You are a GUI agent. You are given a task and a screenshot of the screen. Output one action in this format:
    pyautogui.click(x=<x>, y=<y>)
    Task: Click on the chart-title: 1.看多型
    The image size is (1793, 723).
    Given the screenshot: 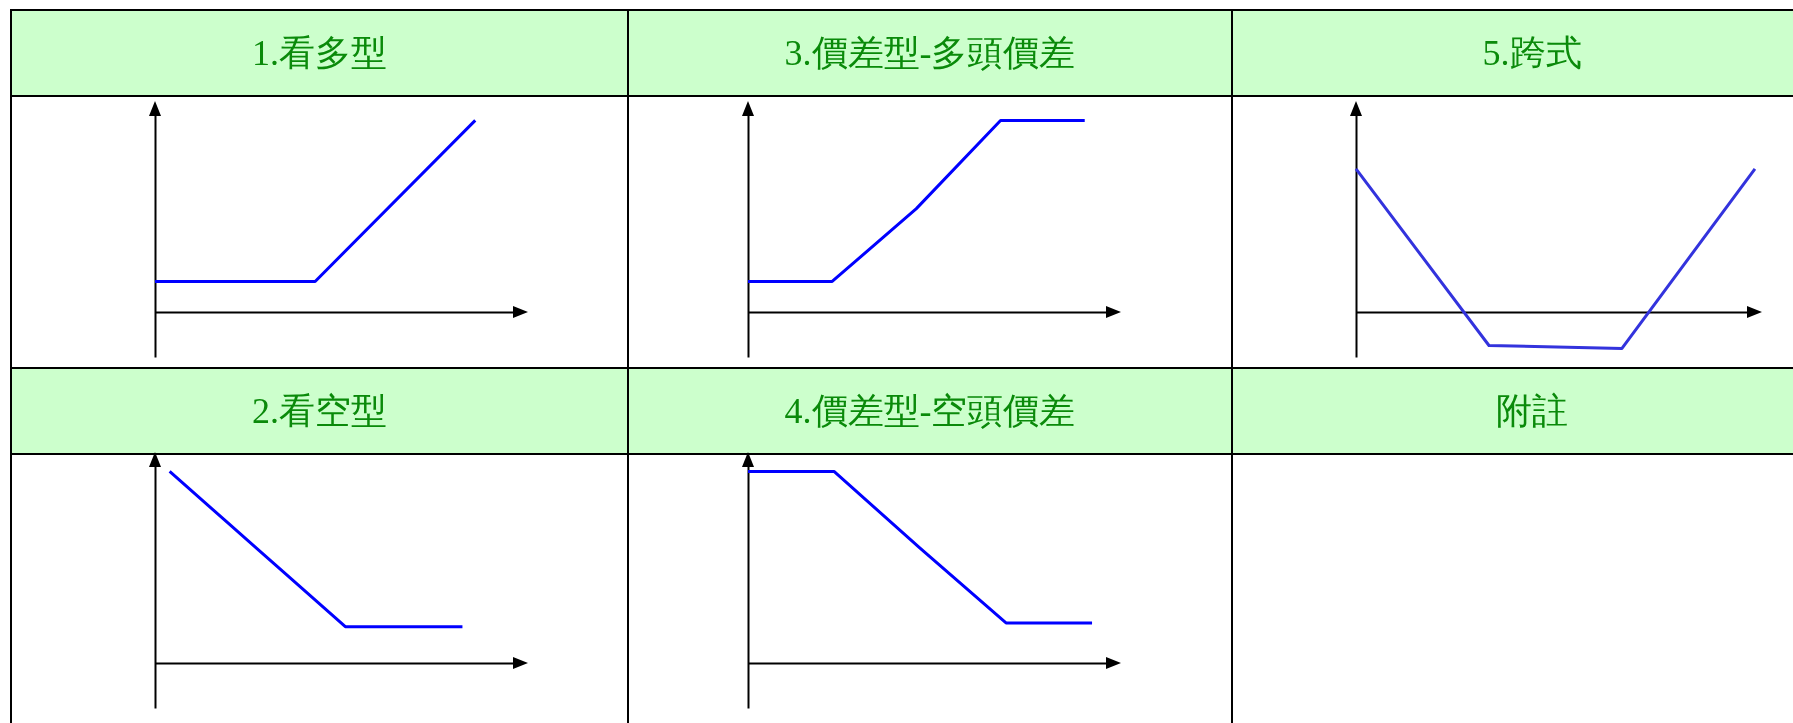 What is the action you would take?
    pyautogui.click(x=319, y=54)
    